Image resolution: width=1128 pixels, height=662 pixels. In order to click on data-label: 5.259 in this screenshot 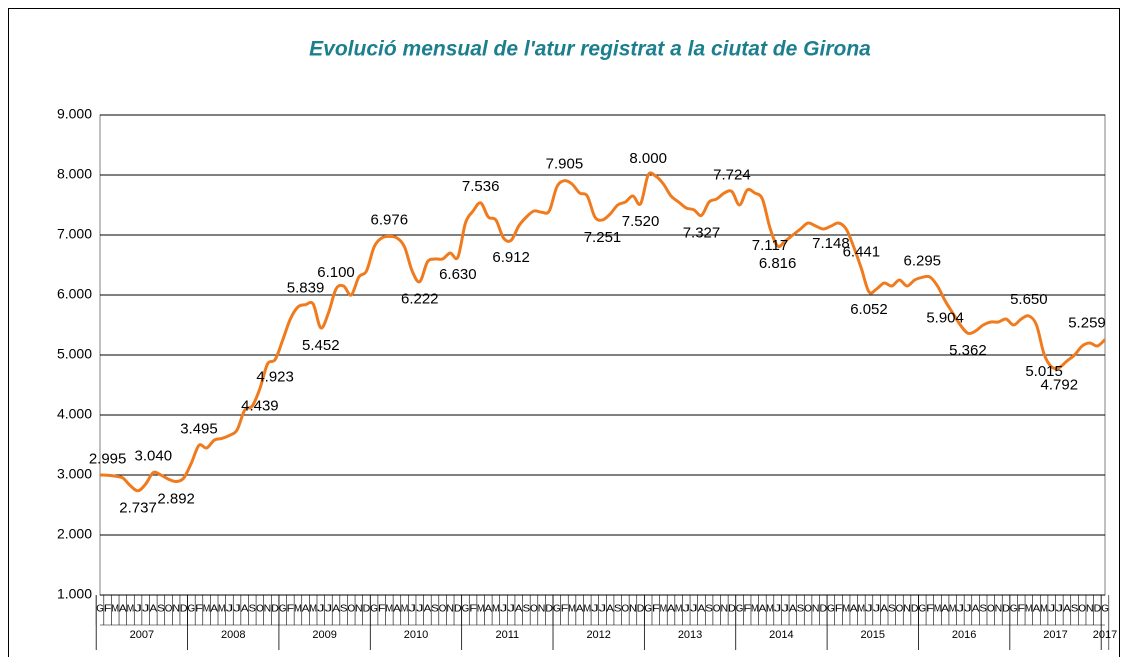, I will do `click(1087, 322)`.